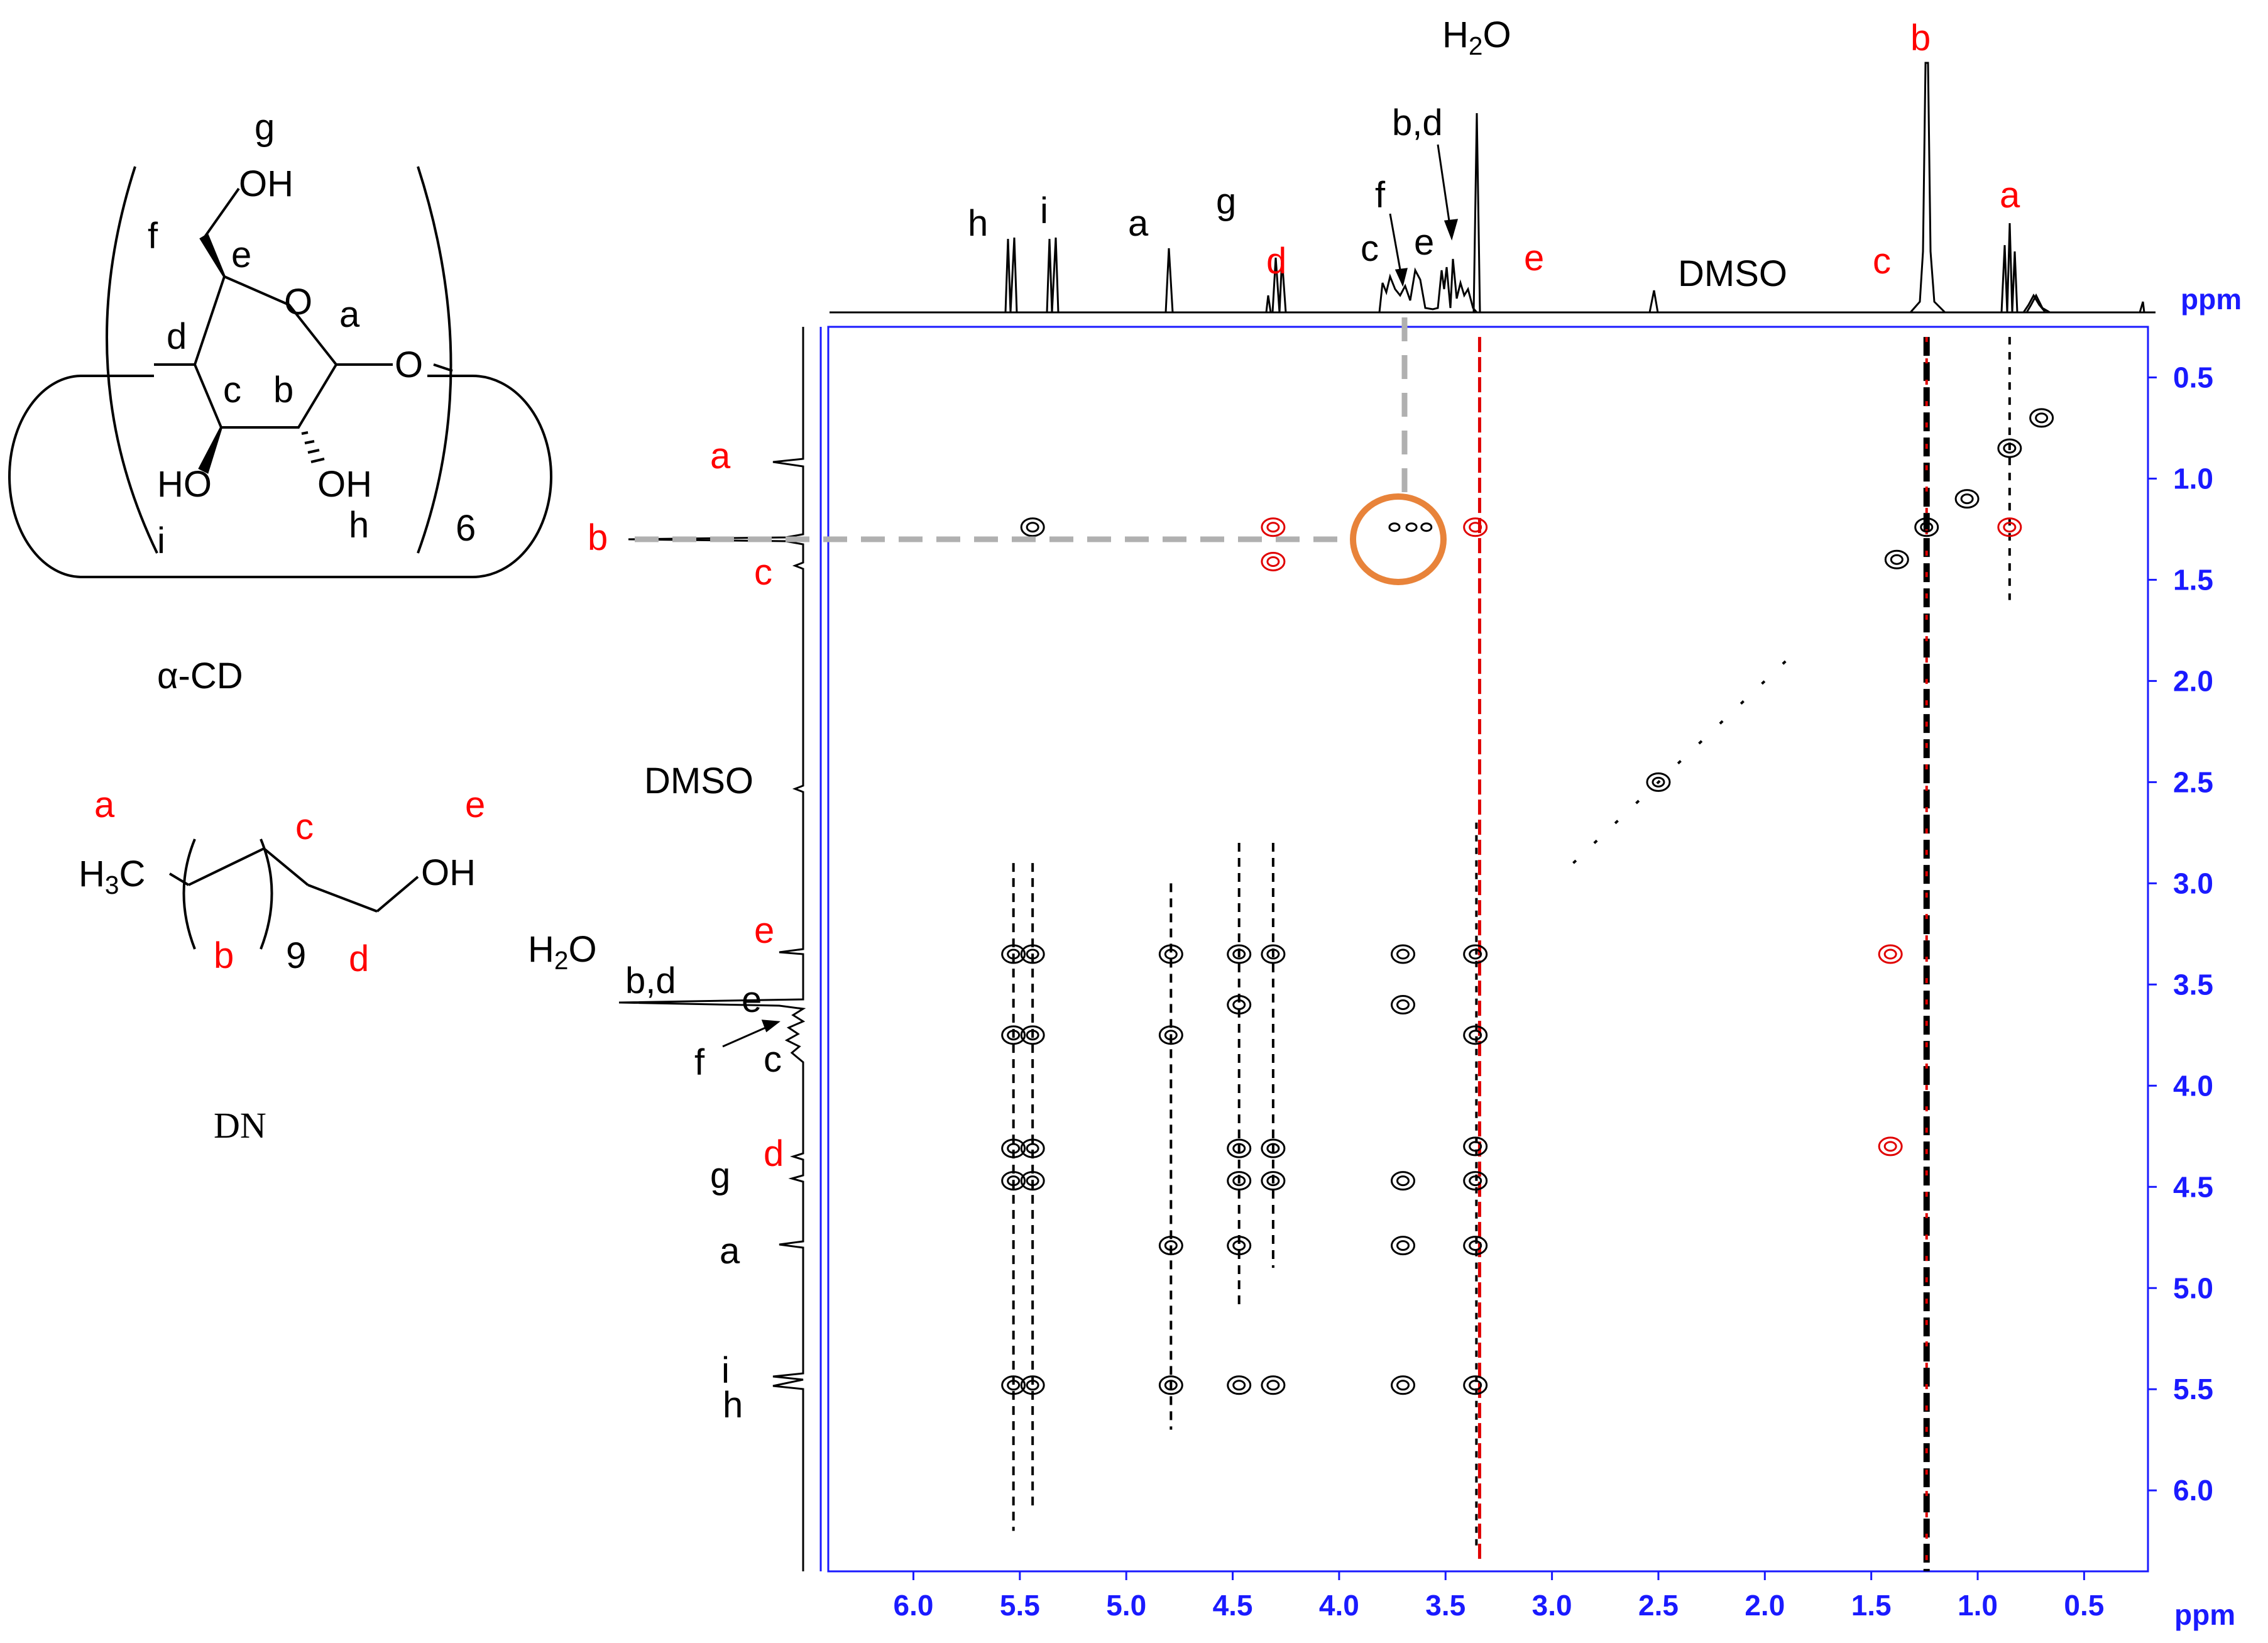 The height and width of the screenshot is (1643, 2268). Describe the element at coordinates (562, 952) in the screenshot. I see `left-label-water: H2O` at that location.